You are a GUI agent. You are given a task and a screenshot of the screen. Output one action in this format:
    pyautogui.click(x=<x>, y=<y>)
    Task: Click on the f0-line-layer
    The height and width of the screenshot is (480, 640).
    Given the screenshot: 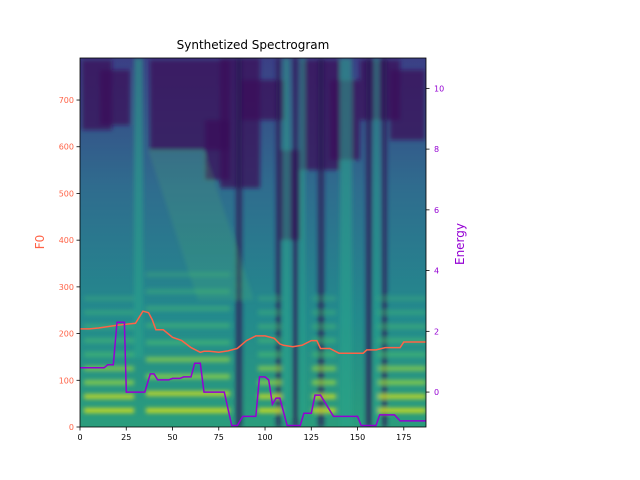 What is the action you would take?
    pyautogui.click(x=253, y=332)
    